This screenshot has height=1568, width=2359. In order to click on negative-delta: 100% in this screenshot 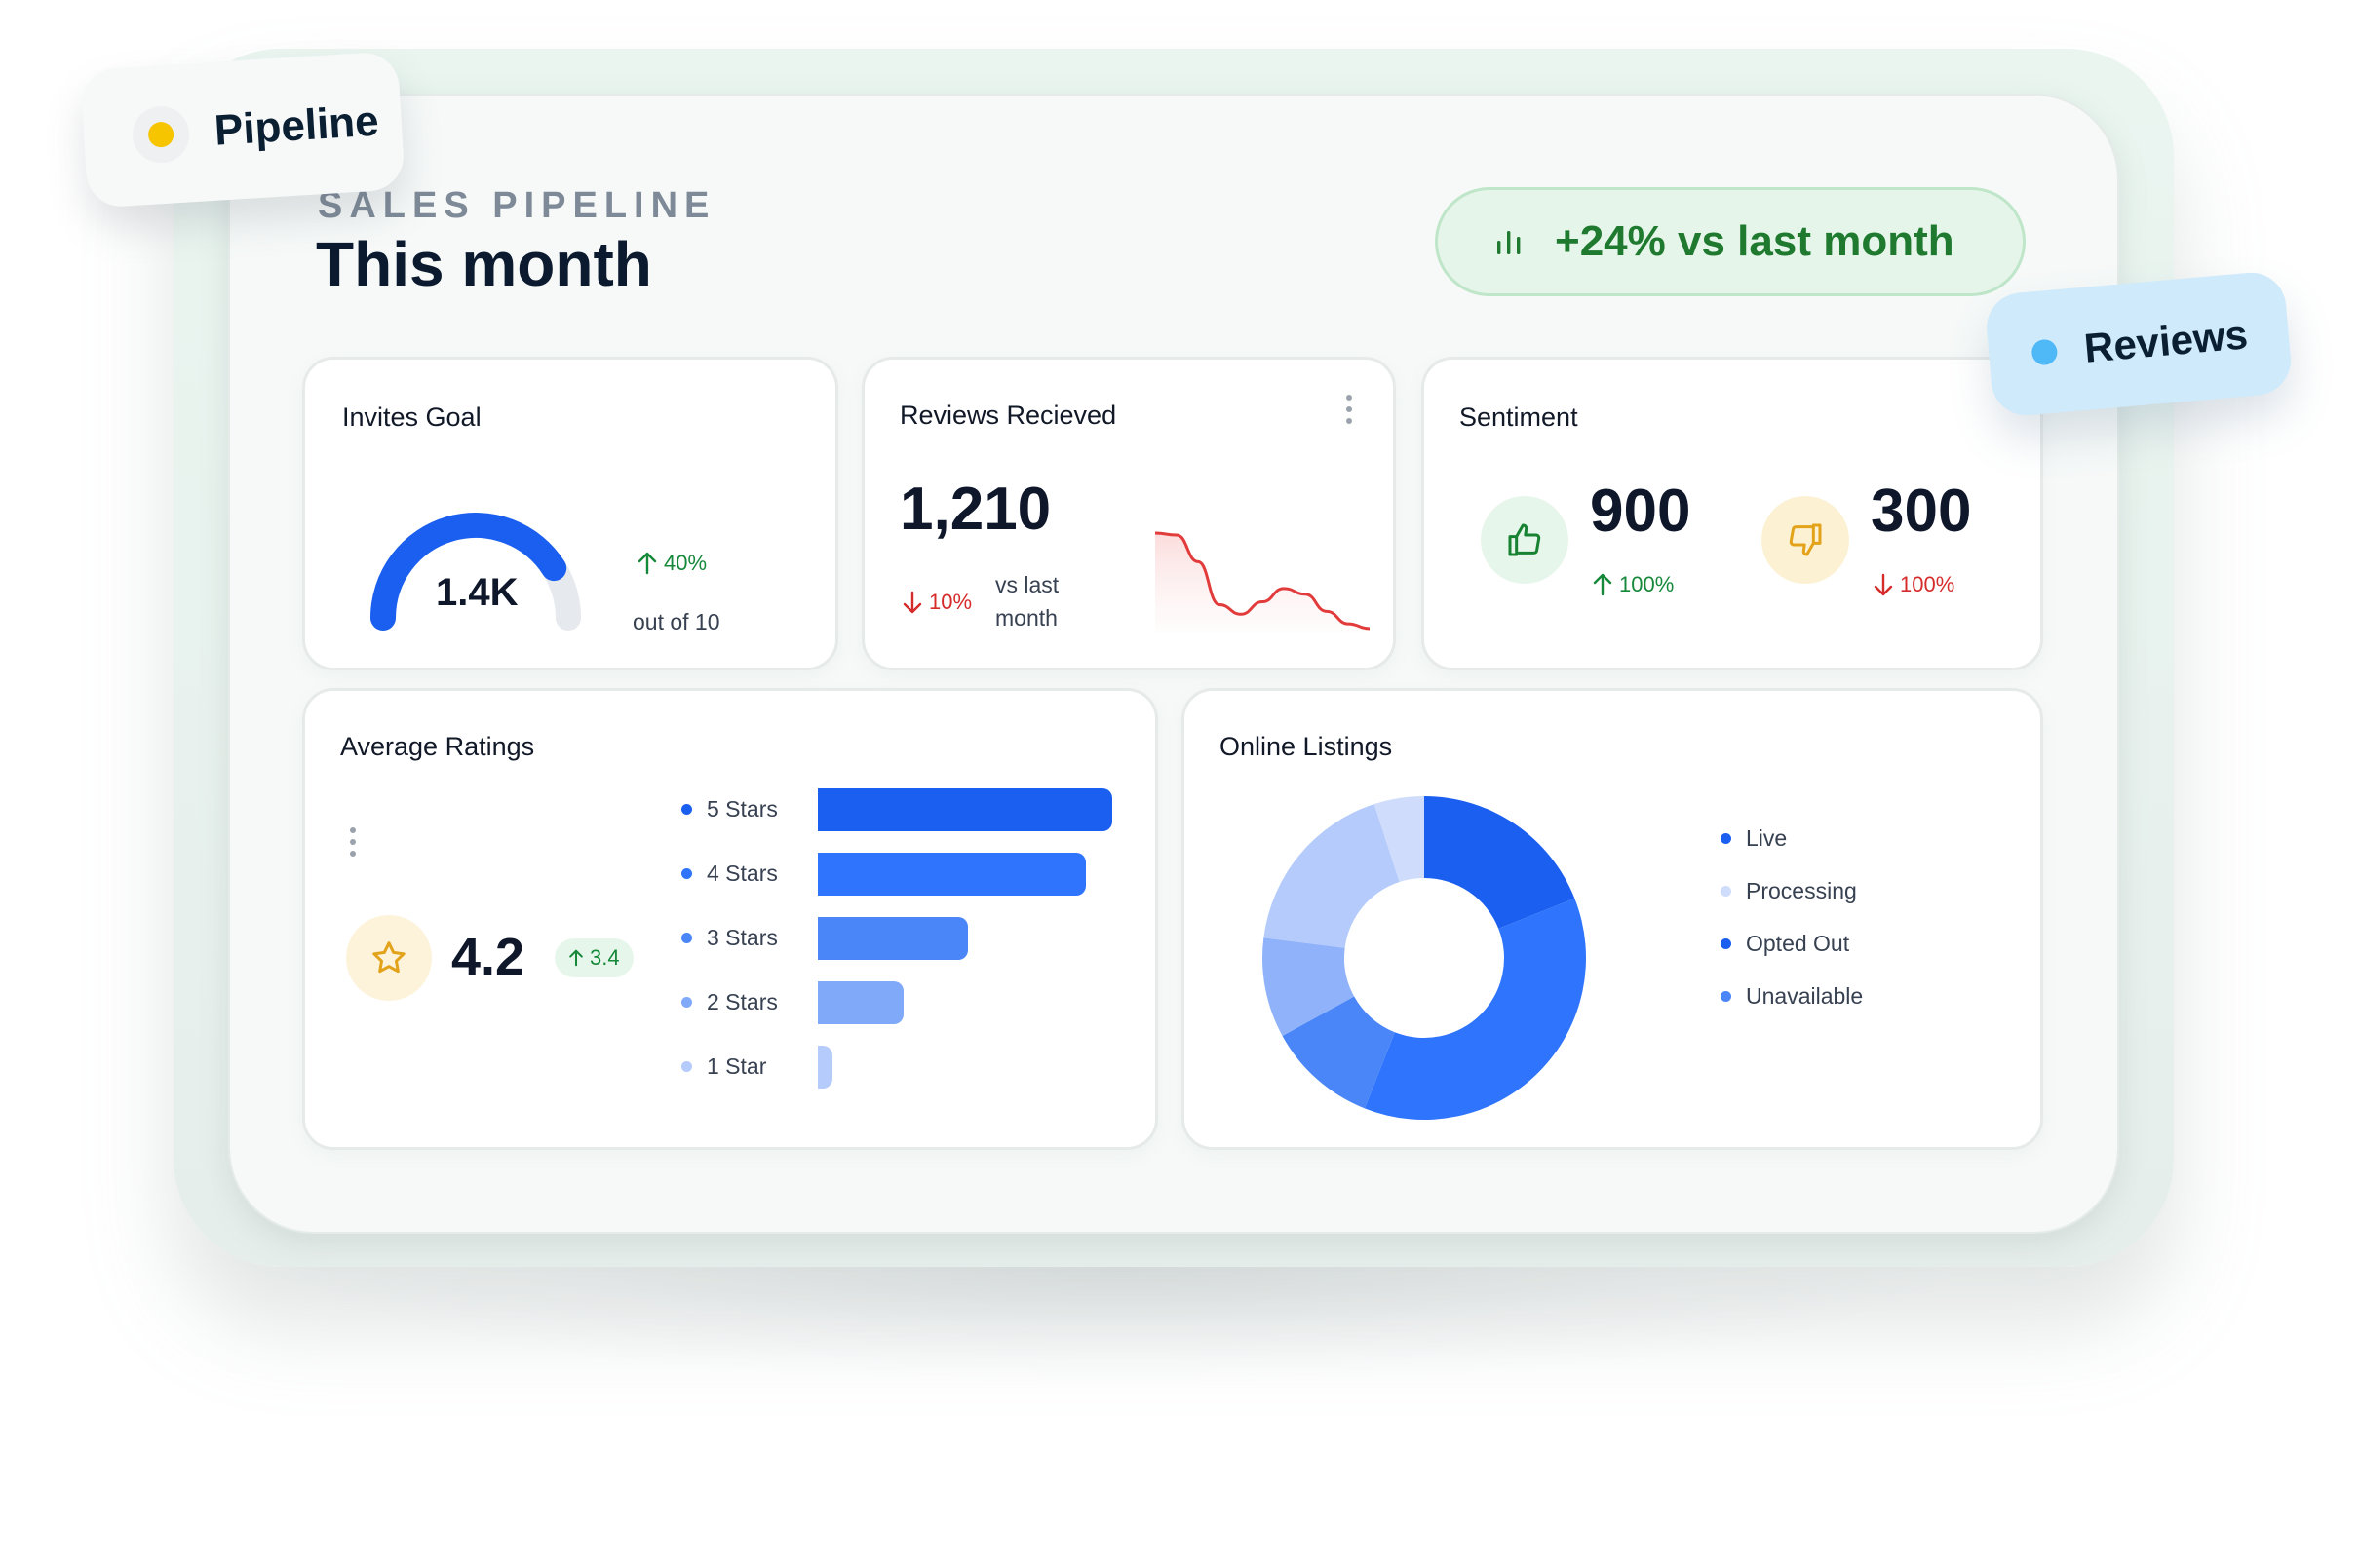, I will do `click(1913, 584)`.